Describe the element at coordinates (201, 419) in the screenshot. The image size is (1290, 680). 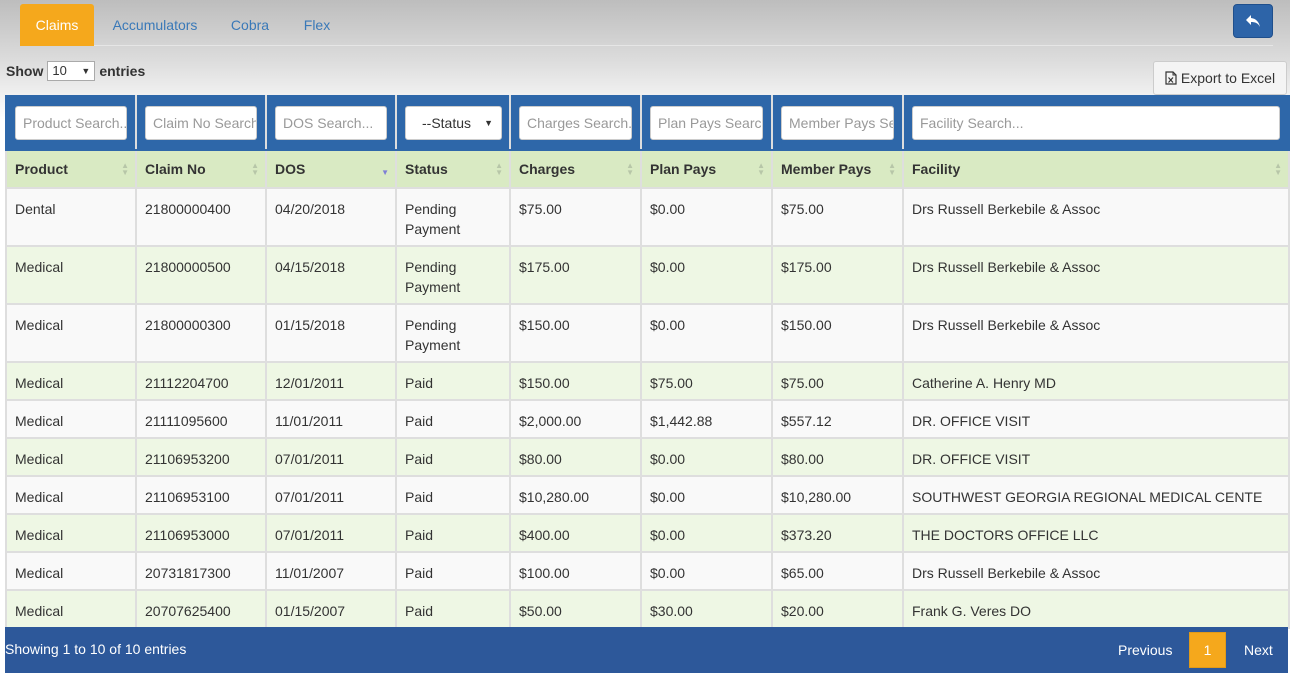
I see `claim-no-cell: 21111095600` at that location.